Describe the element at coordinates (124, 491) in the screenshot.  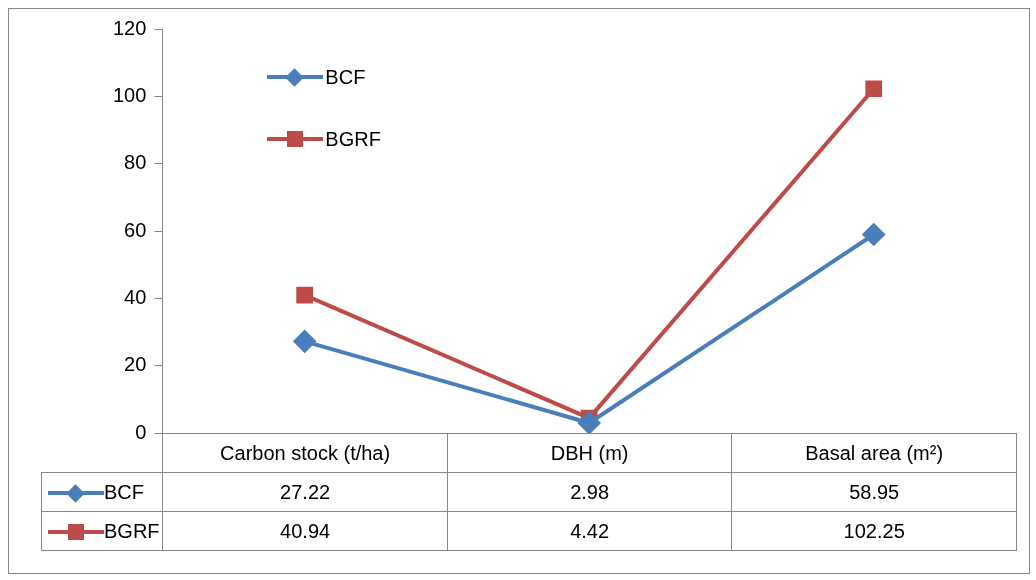
I see `text: BCF` at that location.